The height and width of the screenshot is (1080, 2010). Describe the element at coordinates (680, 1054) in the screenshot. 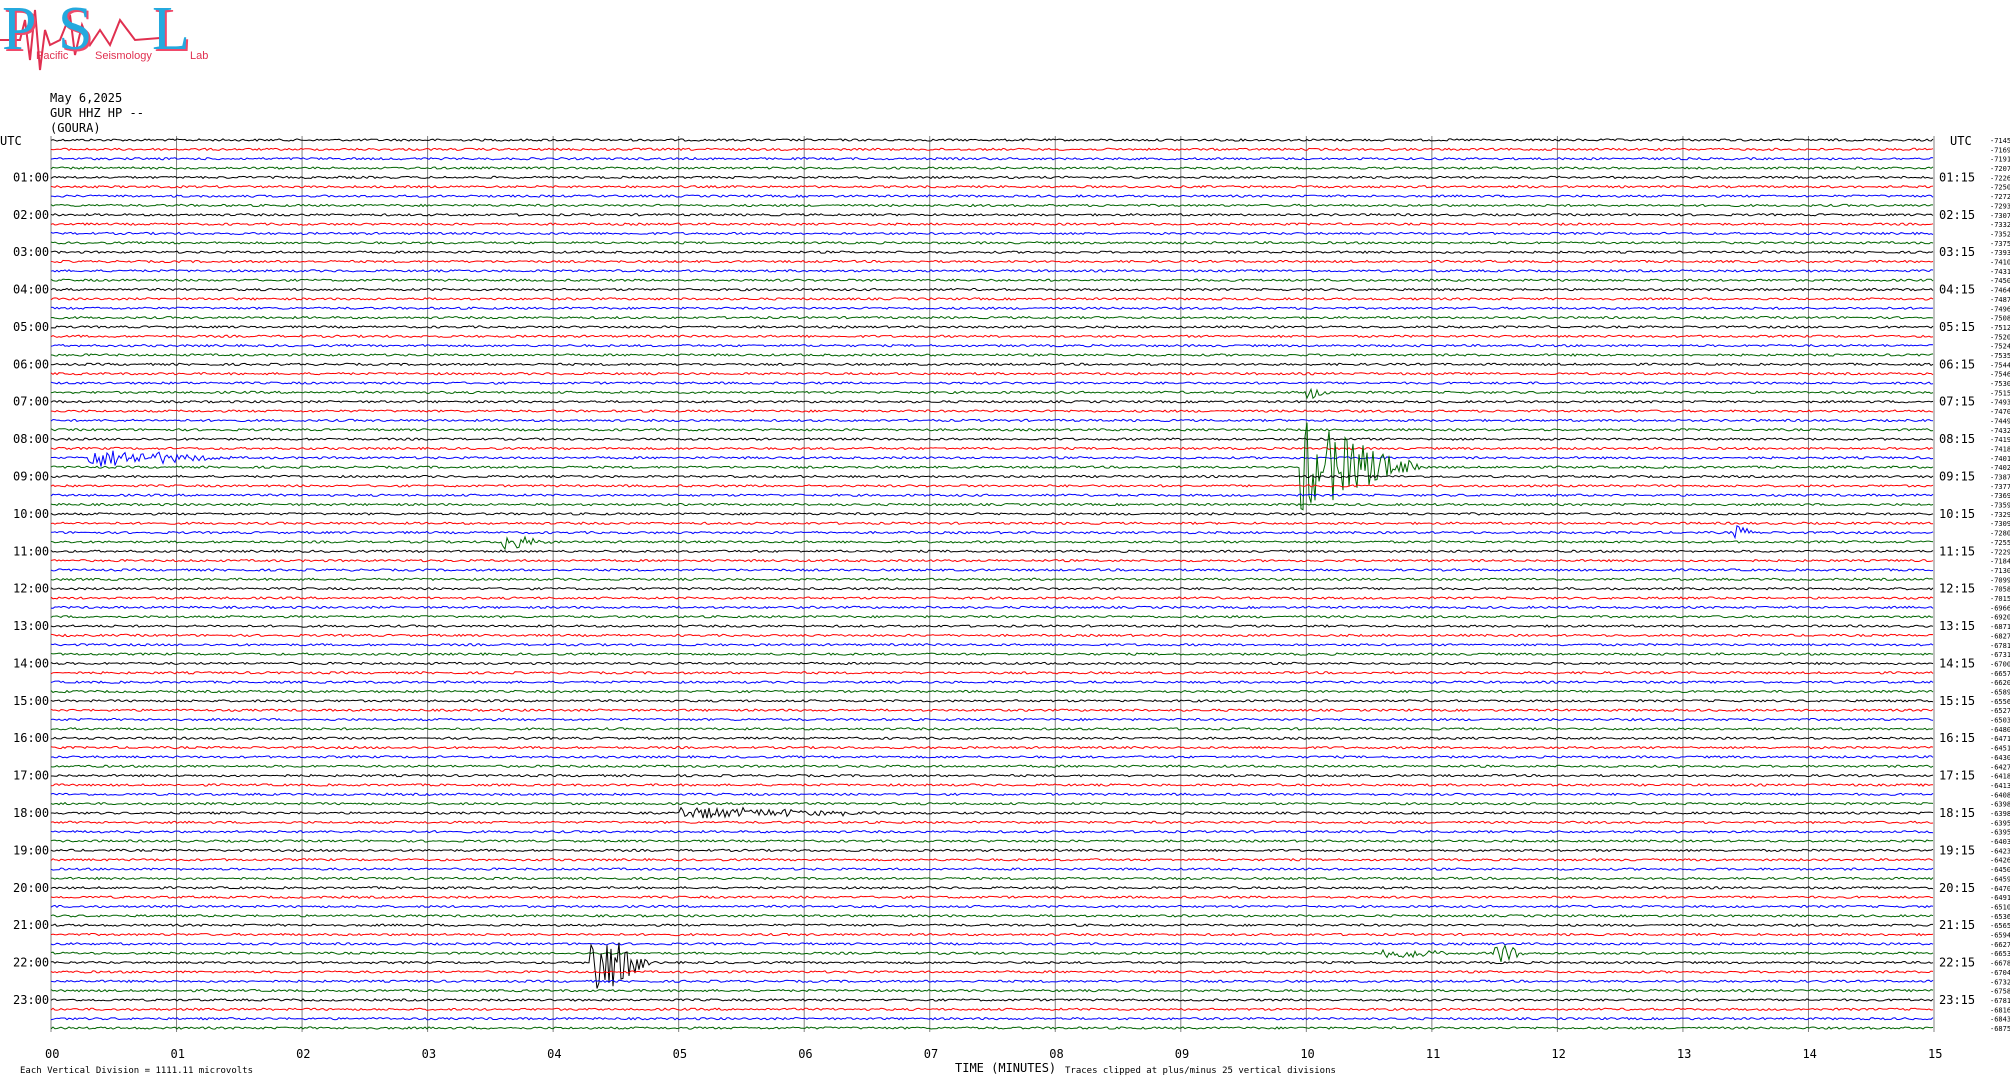

I see `x-tick-label: 05` at that location.